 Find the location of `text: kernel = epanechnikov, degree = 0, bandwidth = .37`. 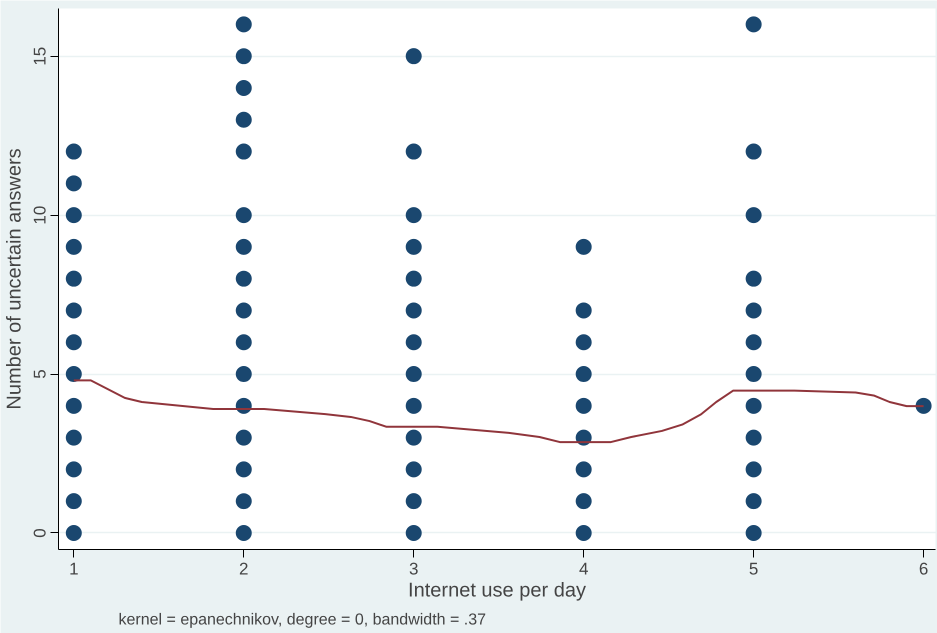

text: kernel = epanechnikov, degree = 0, bandwidth = .37 is located at coordinates (302, 620).